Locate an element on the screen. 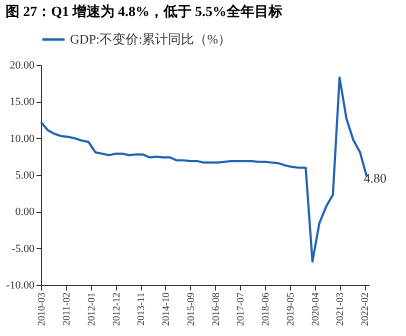  y-tick-label: 0.00 is located at coordinates (25, 212).